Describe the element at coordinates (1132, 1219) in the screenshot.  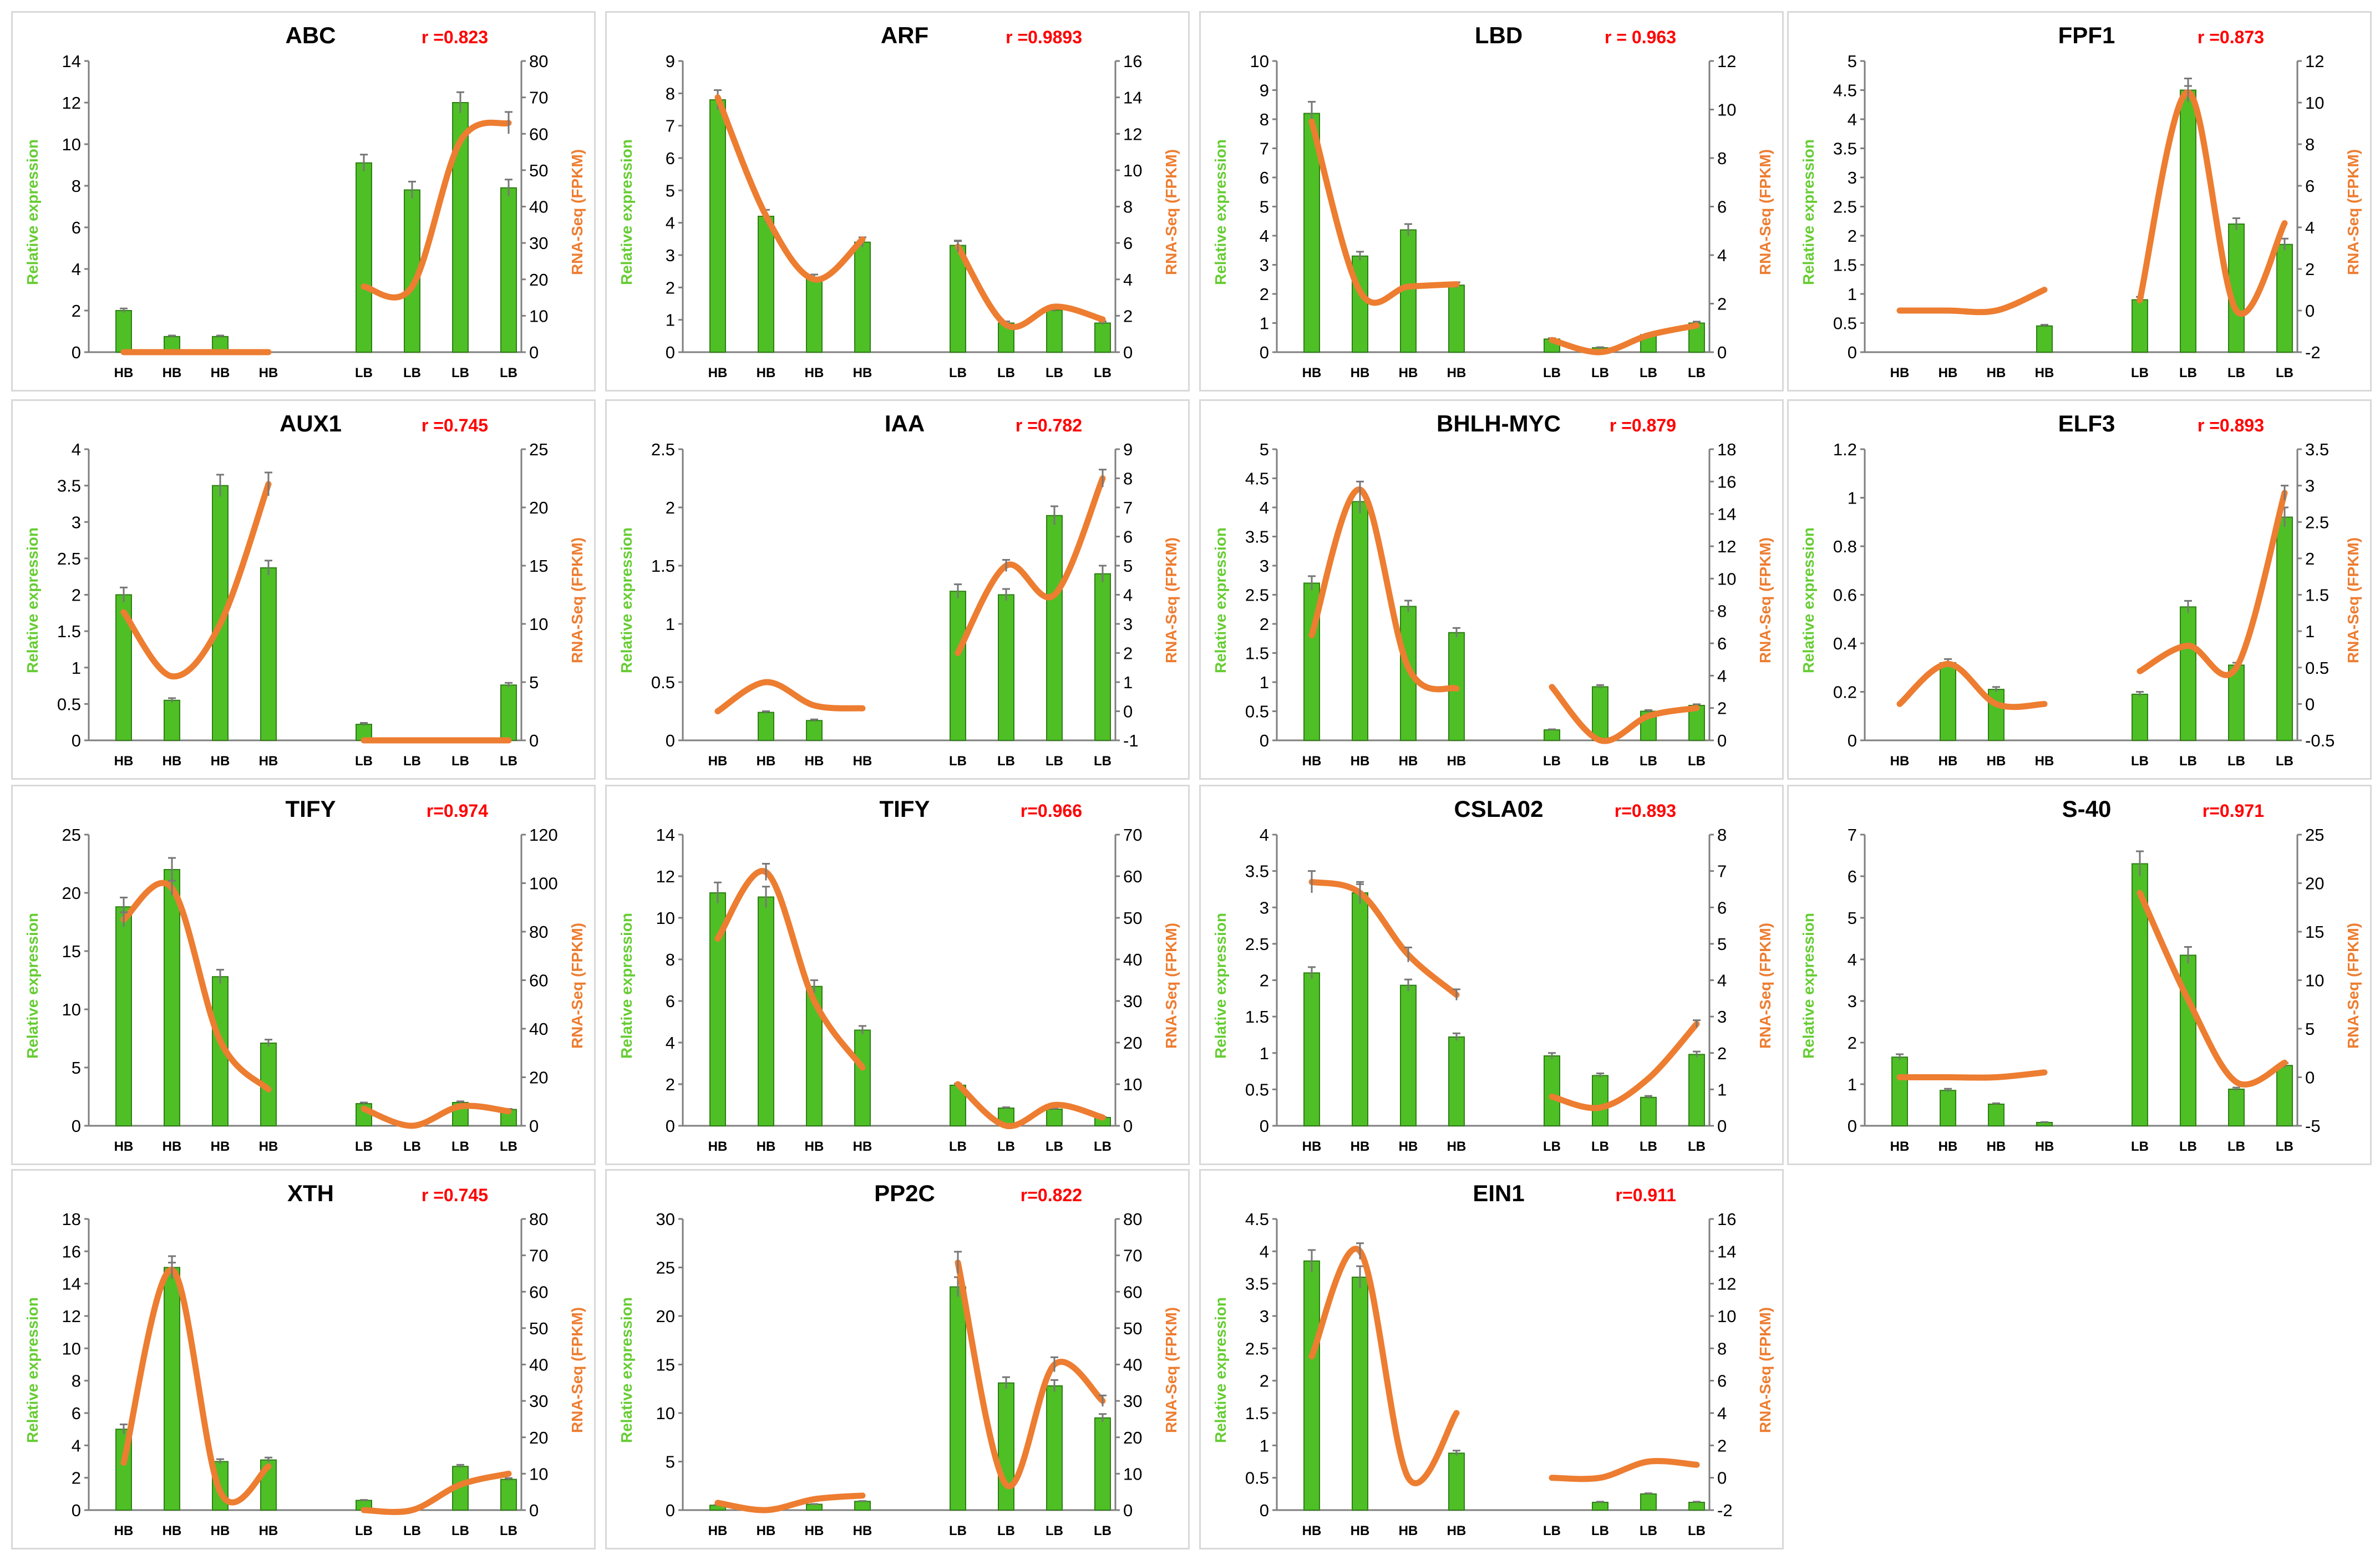
I see `right-tick-label: 80` at that location.